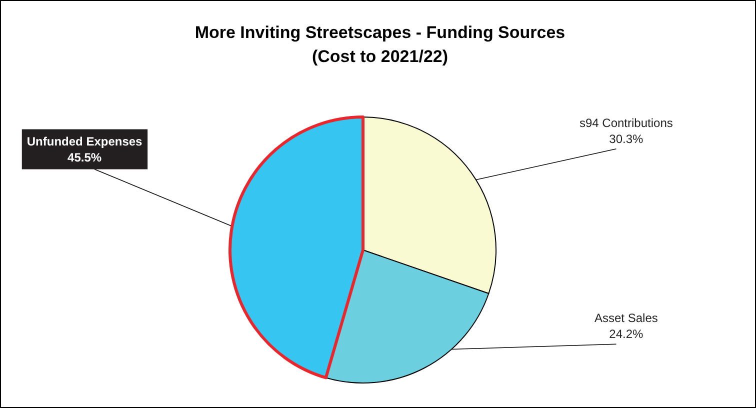  I want to click on slice-label: Asset Sales, so click(626, 318).